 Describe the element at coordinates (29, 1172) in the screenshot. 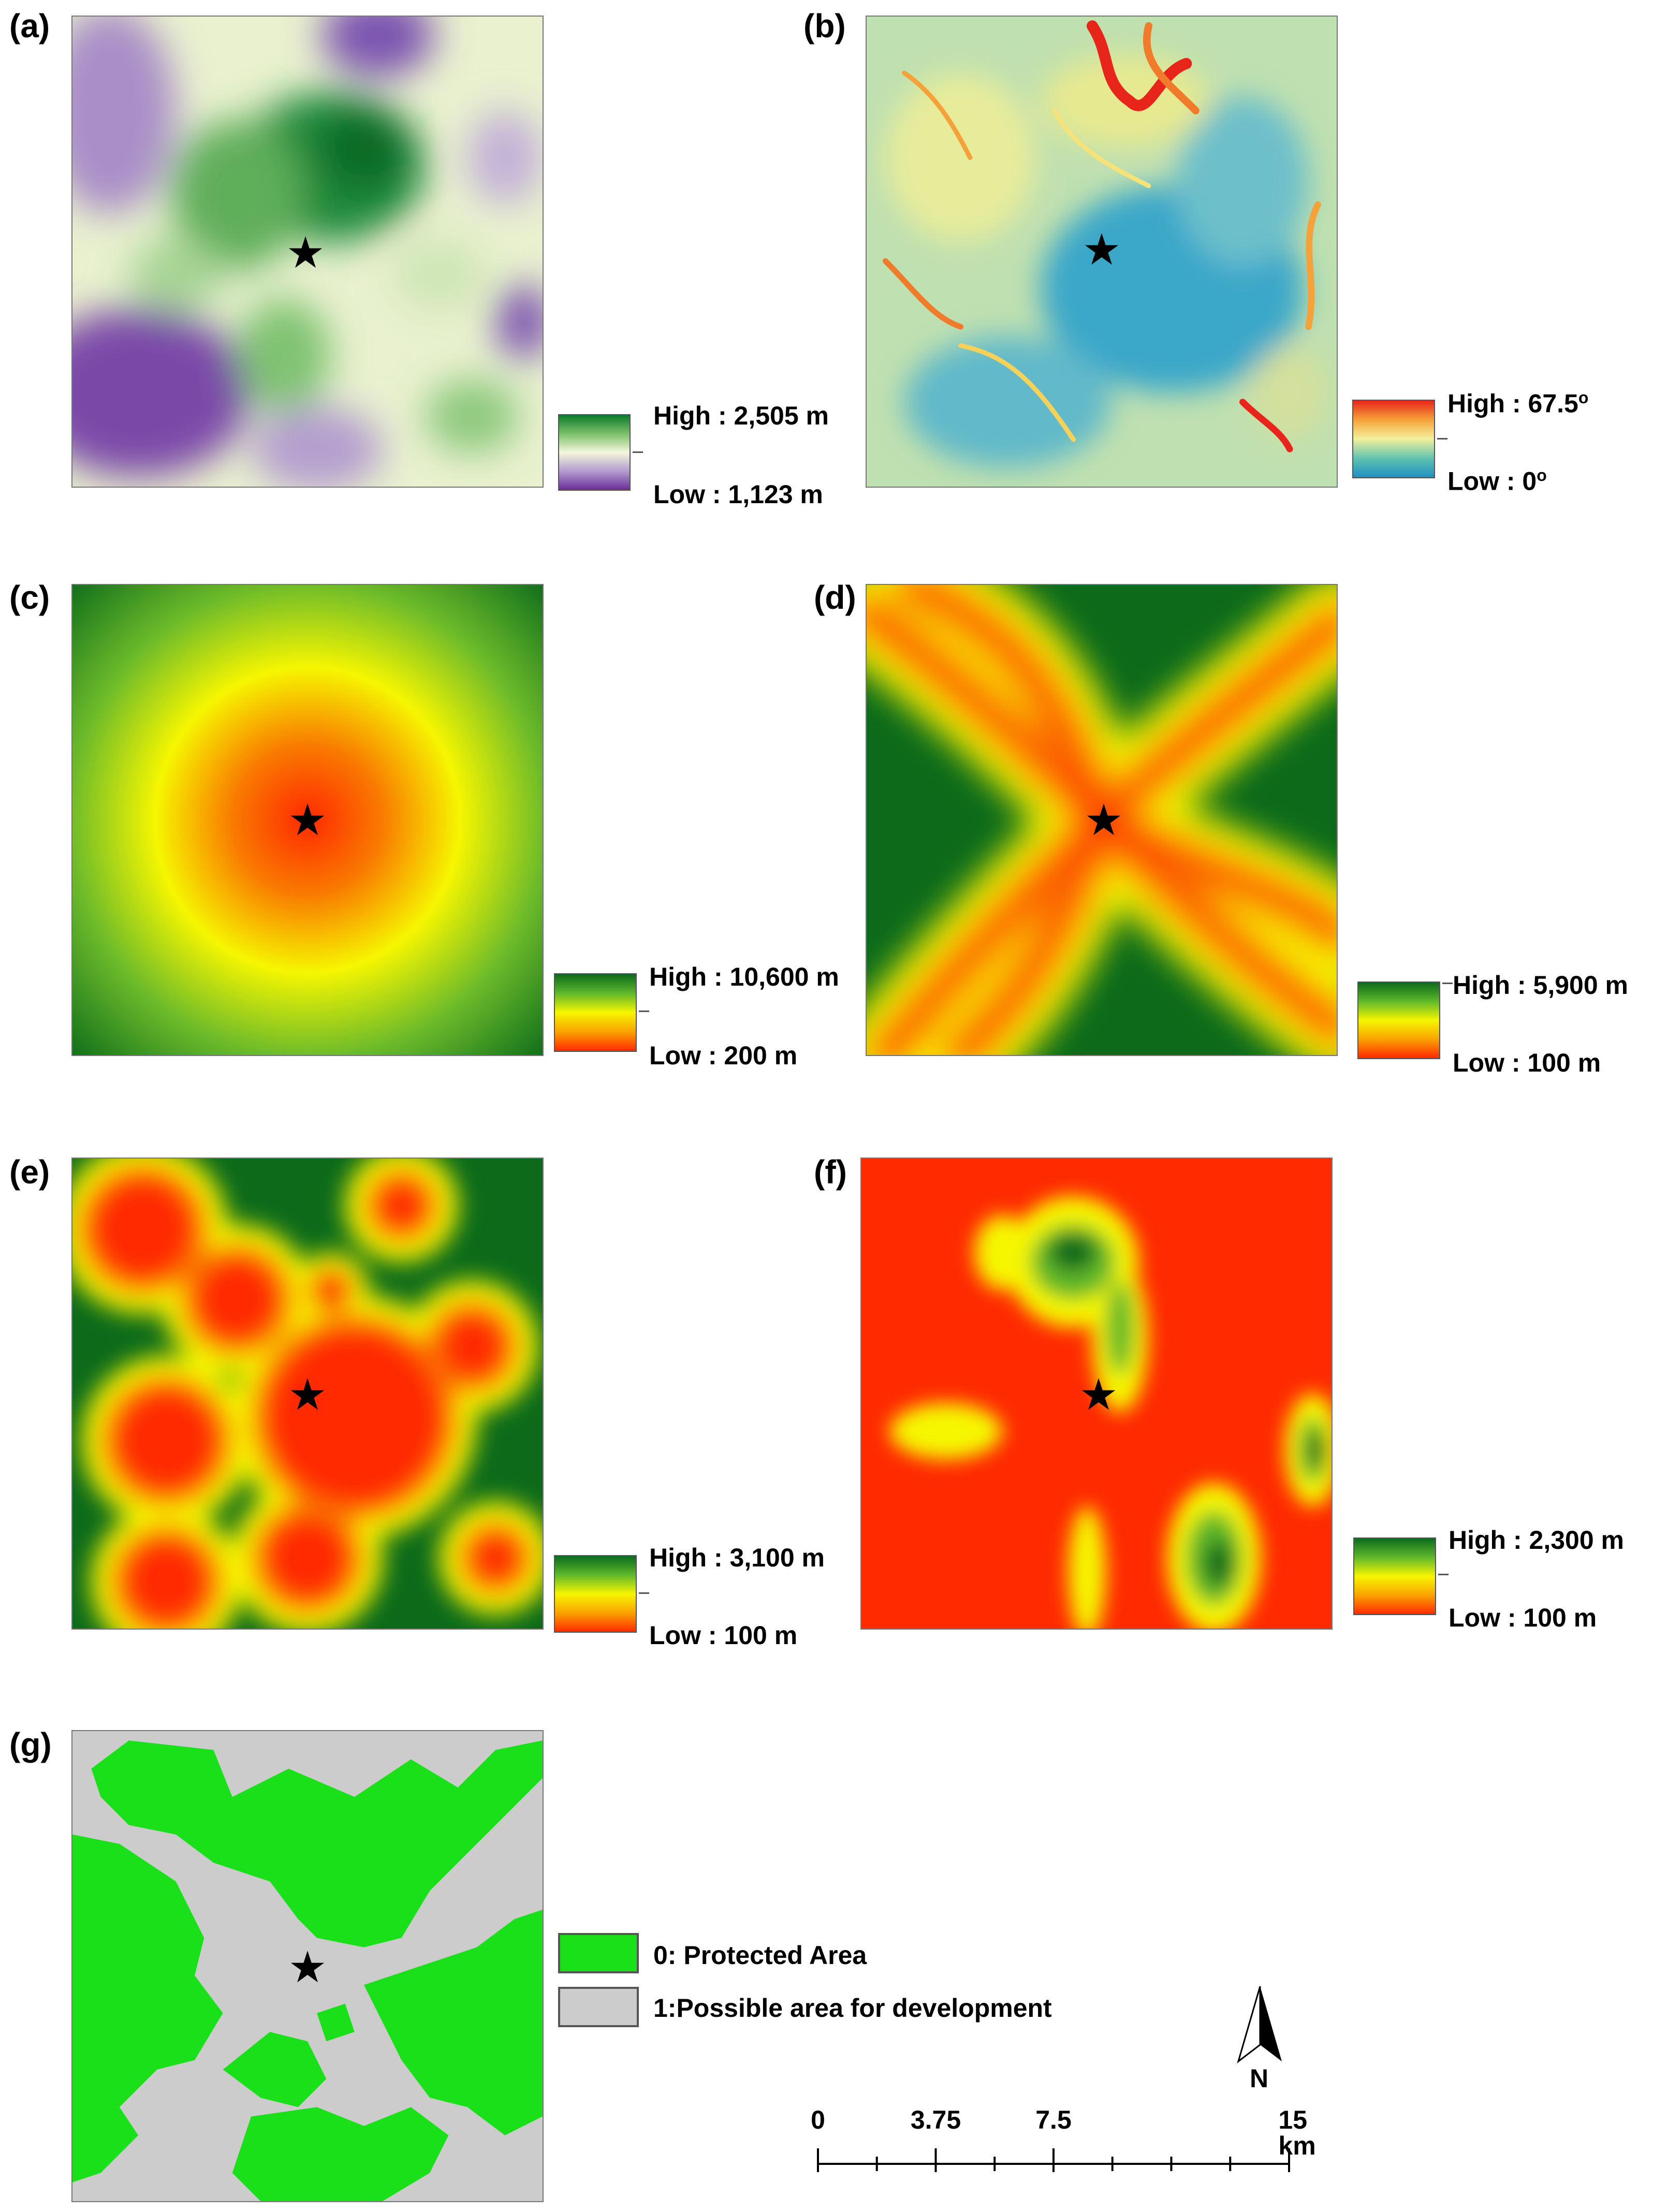

I see `panel-e-label: (e)` at that location.